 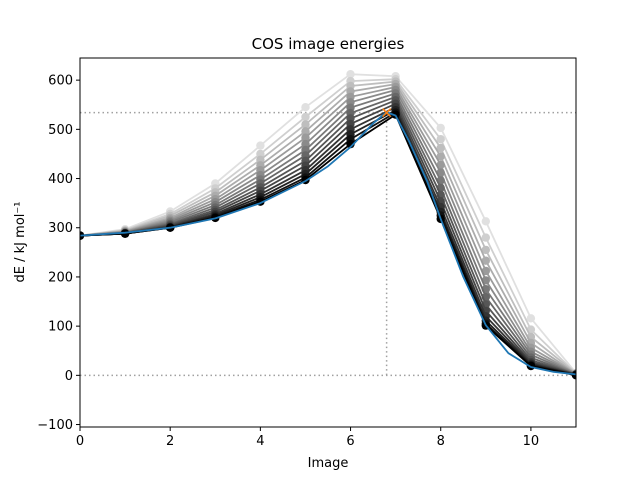 What do you see at coordinates (328, 463) in the screenshot?
I see `x-axis-label: Image` at bounding box center [328, 463].